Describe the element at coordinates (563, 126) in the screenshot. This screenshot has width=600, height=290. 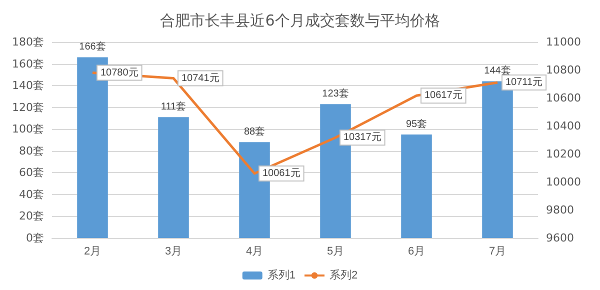
I see `y2-tick-label: 10400` at that location.